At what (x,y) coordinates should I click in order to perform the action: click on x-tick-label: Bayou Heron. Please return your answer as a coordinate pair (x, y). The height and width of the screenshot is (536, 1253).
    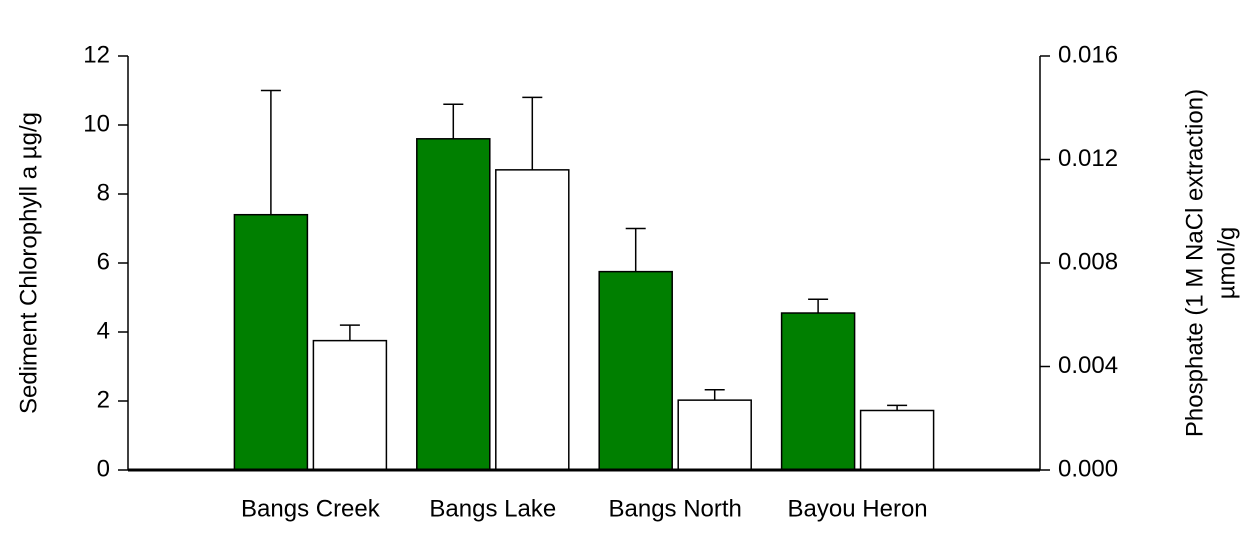
    Looking at the image, I should click on (858, 508).